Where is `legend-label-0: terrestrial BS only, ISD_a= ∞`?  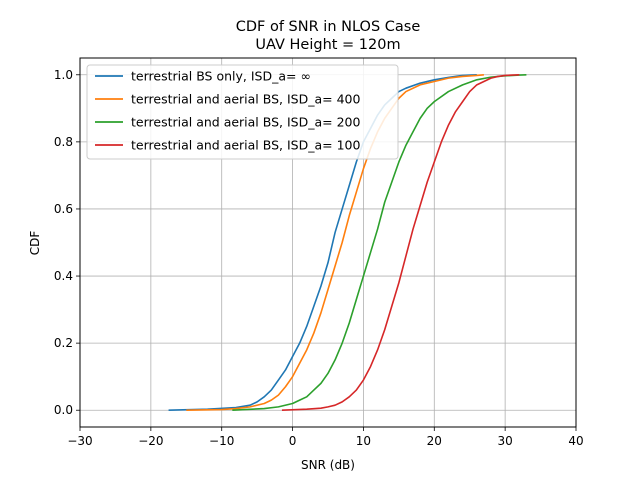
legend-label-0: terrestrial BS only, ISD_a= ∞ is located at coordinates (221, 76).